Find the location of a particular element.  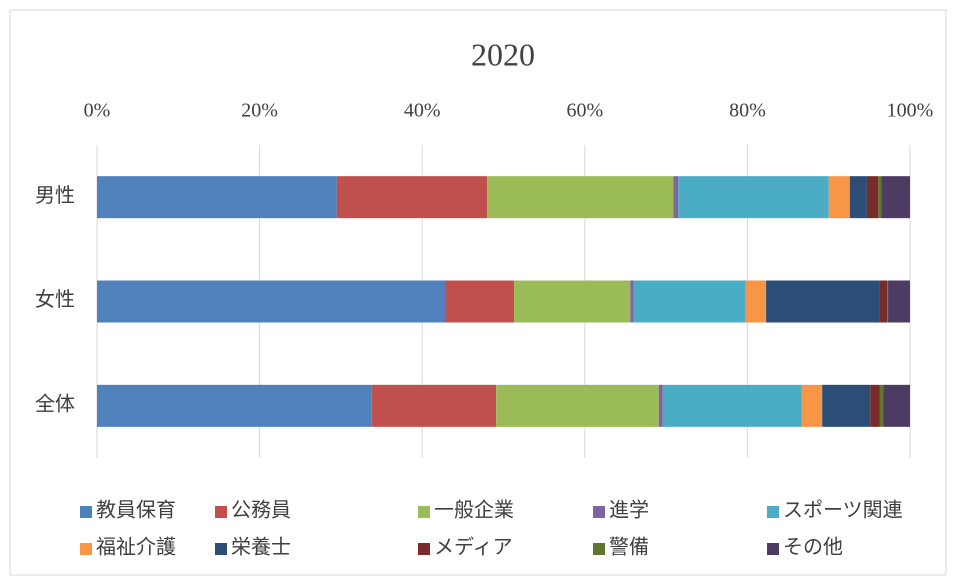

x-tick-label: 80% is located at coordinates (747, 111).